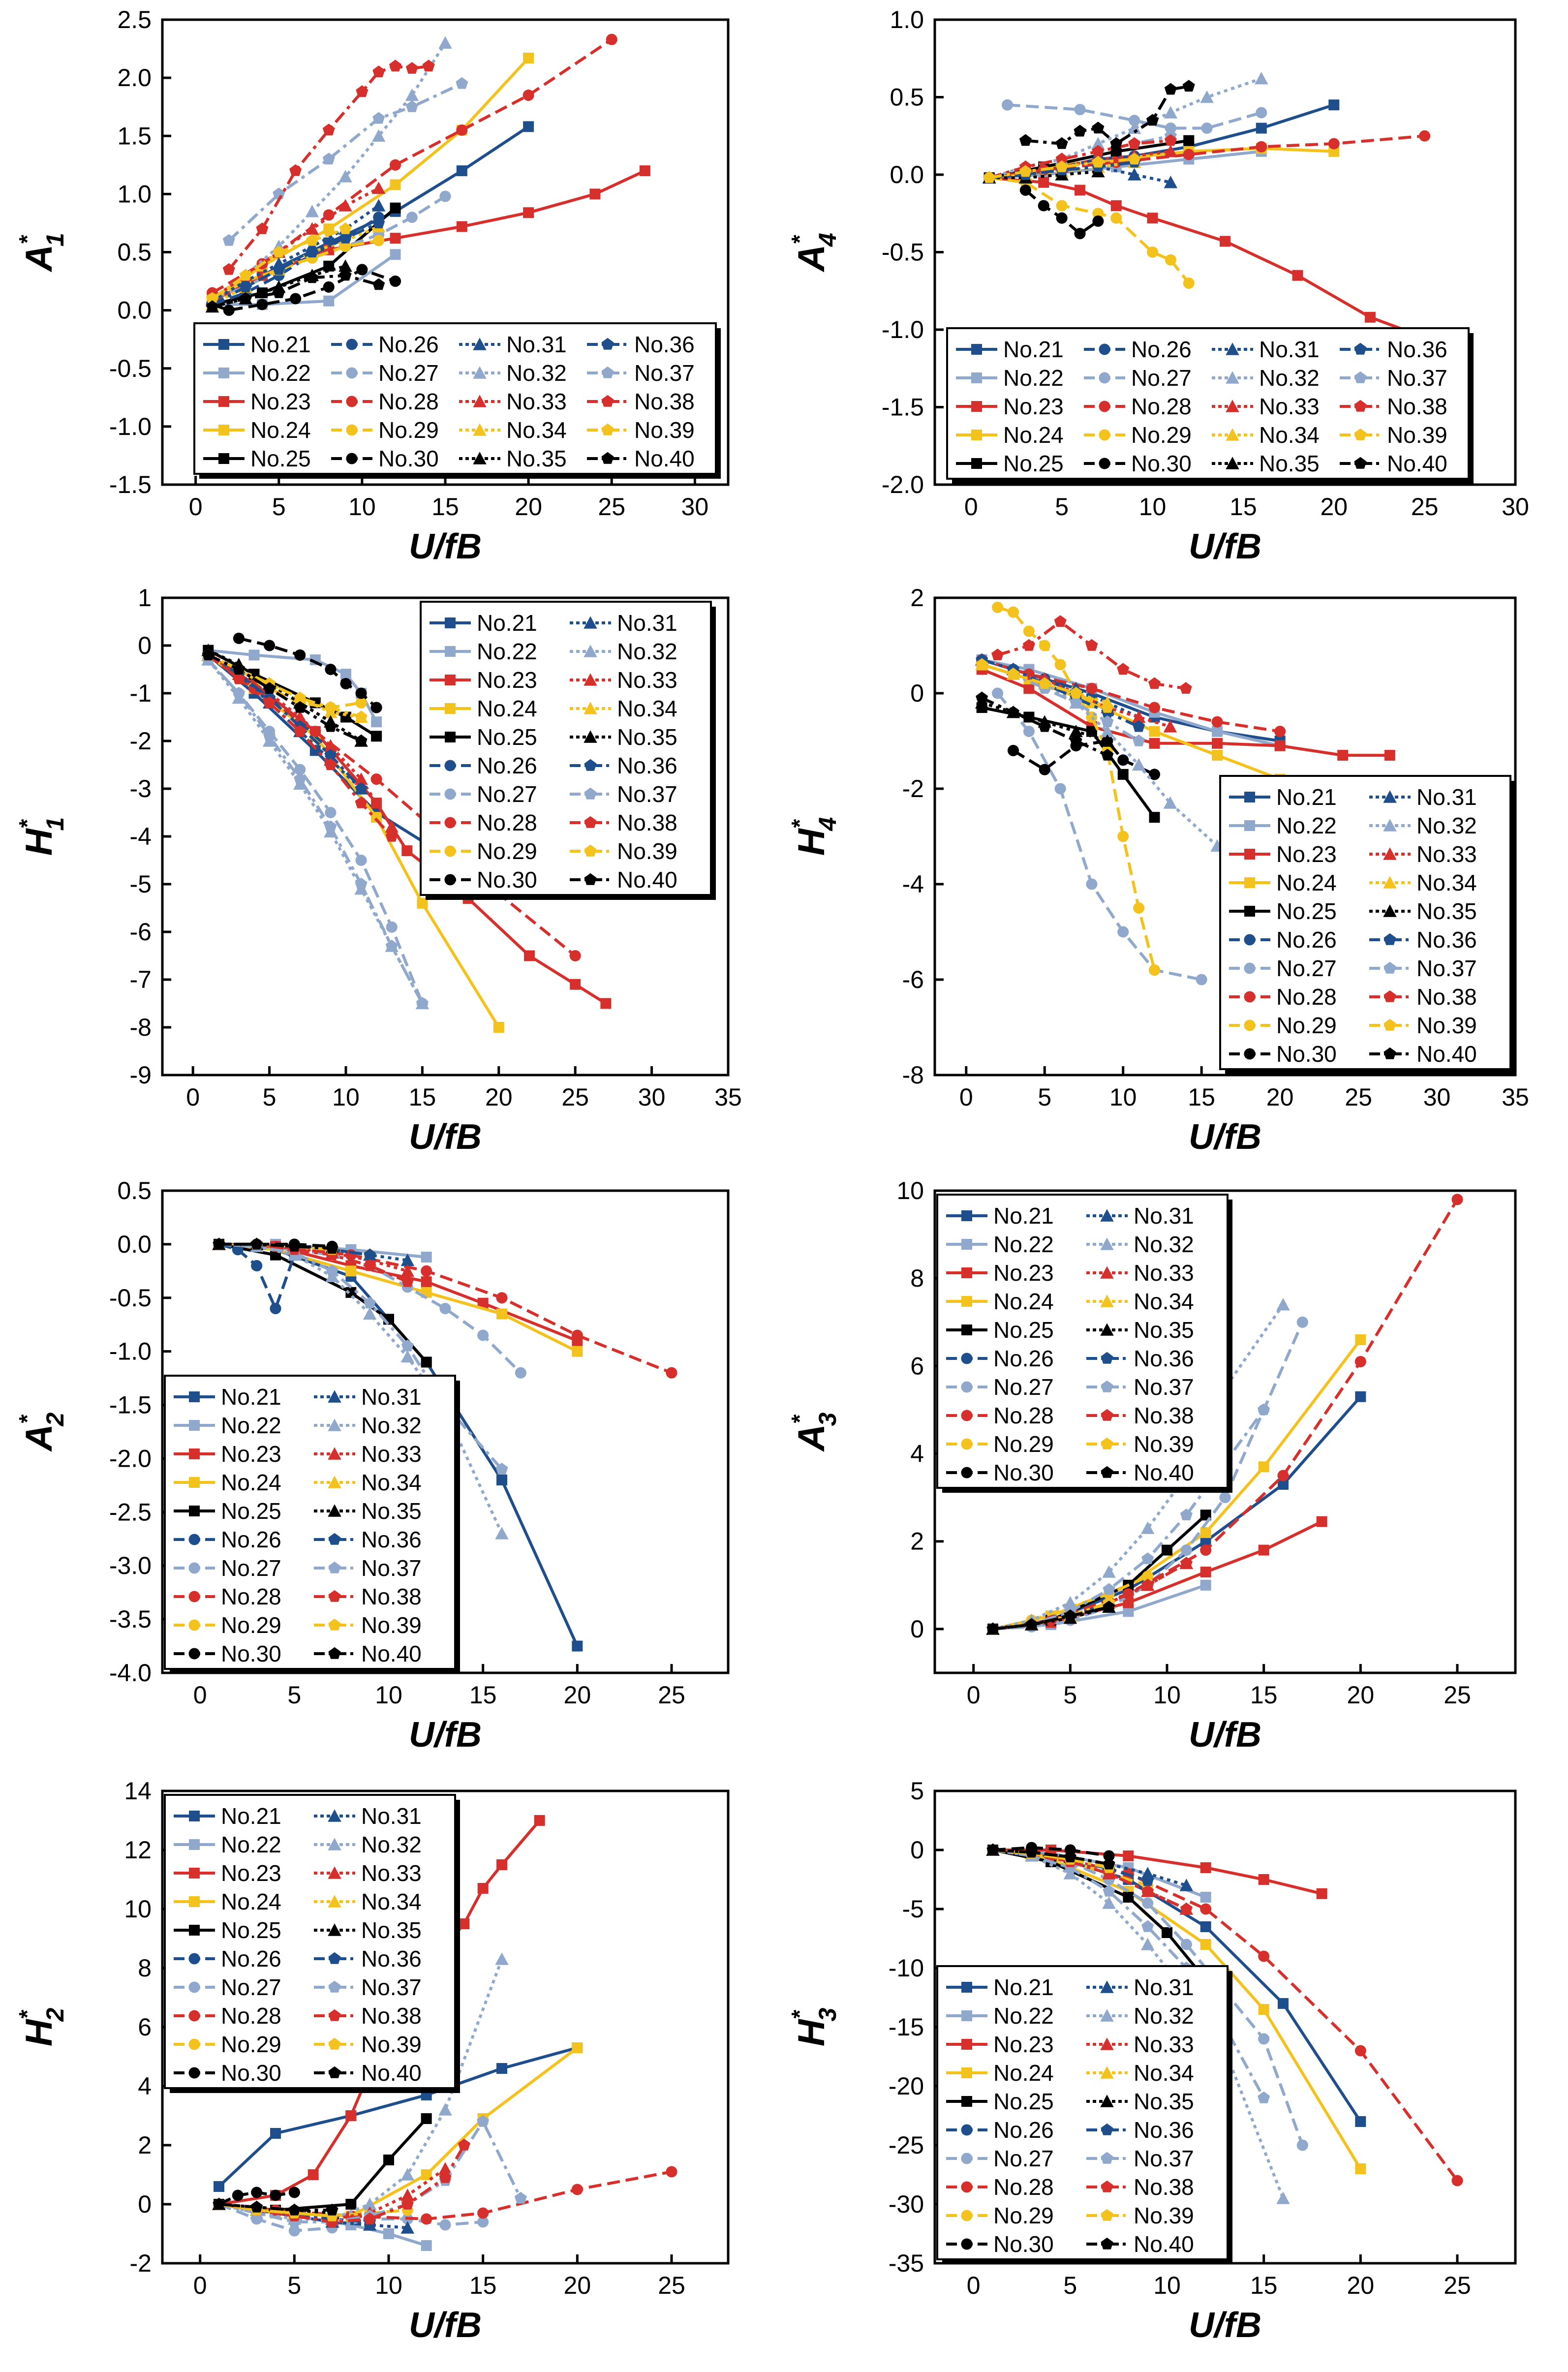 This screenshot has height=2372, width=1568. What do you see at coordinates (1000, 1301) in the screenshot?
I see `legend-entry-No24: No.24` at bounding box center [1000, 1301].